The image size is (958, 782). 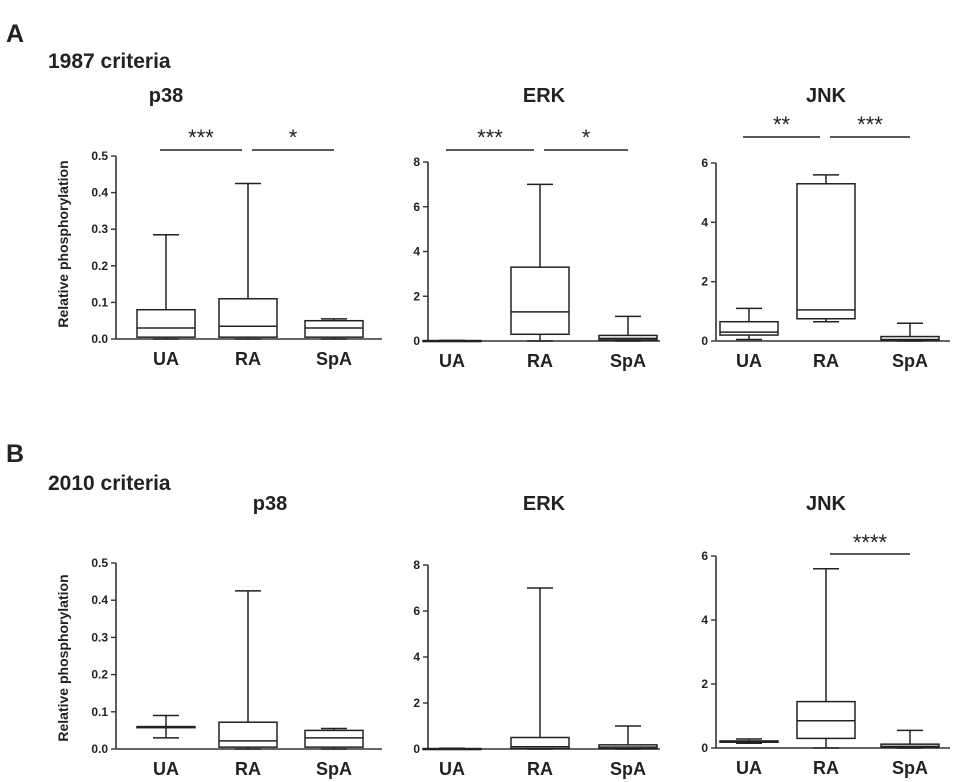 I want to click on panel-criteria-a: 1987 criteria, so click(x=109, y=61).